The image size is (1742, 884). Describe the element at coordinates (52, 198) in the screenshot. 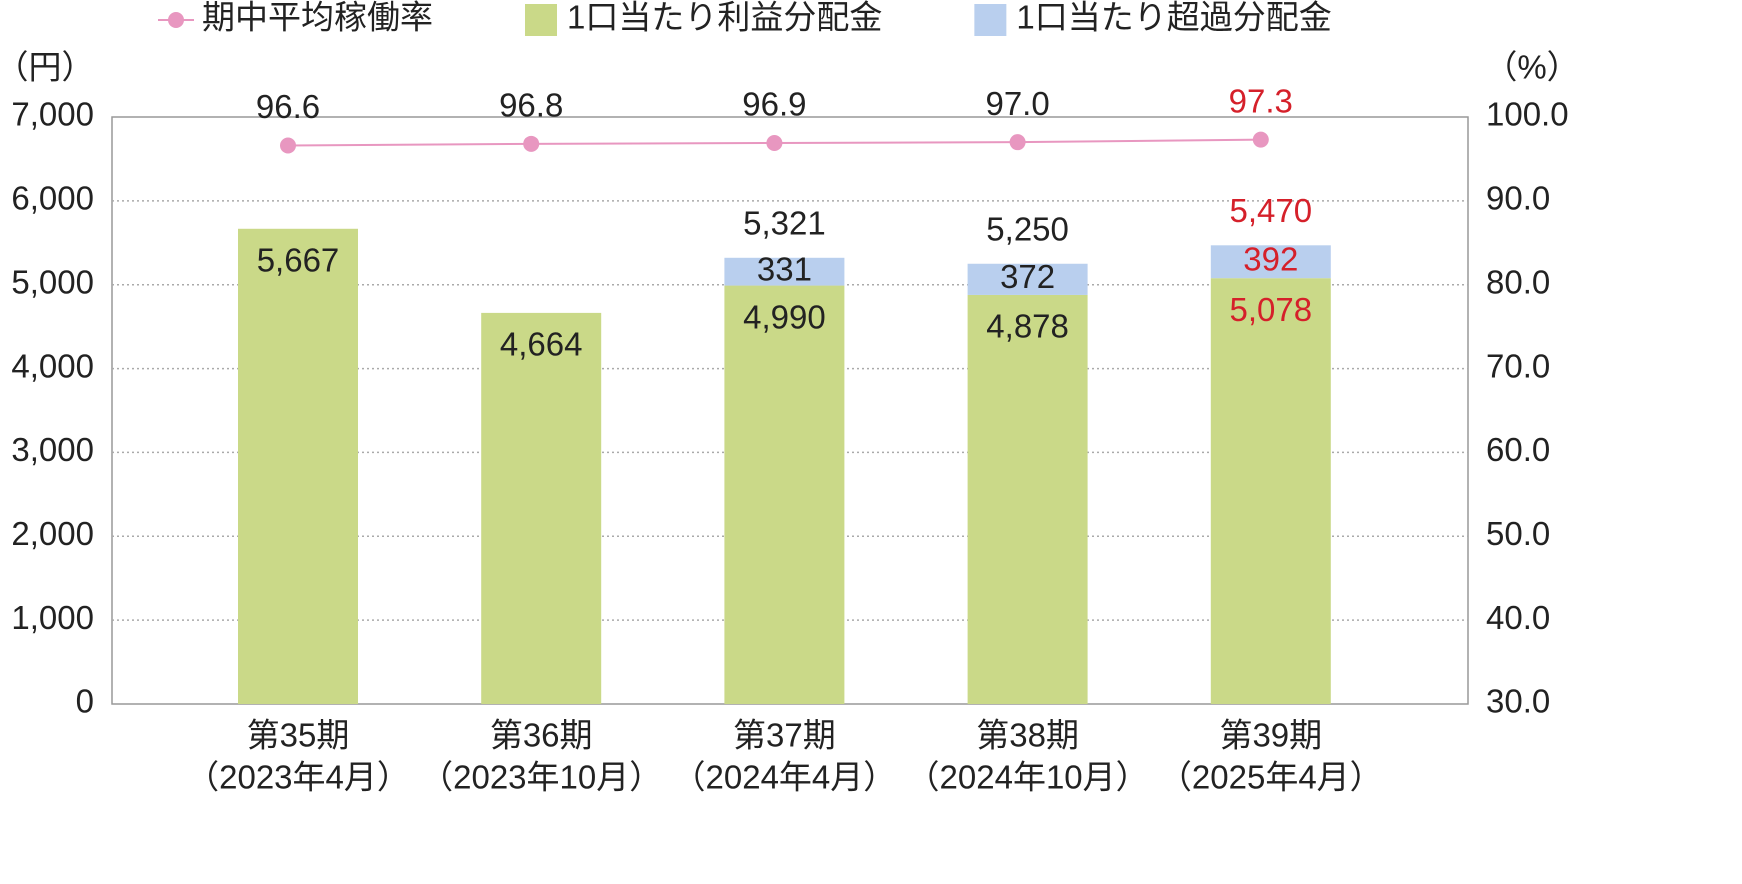

I see `y-tick-label: 6,000` at that location.